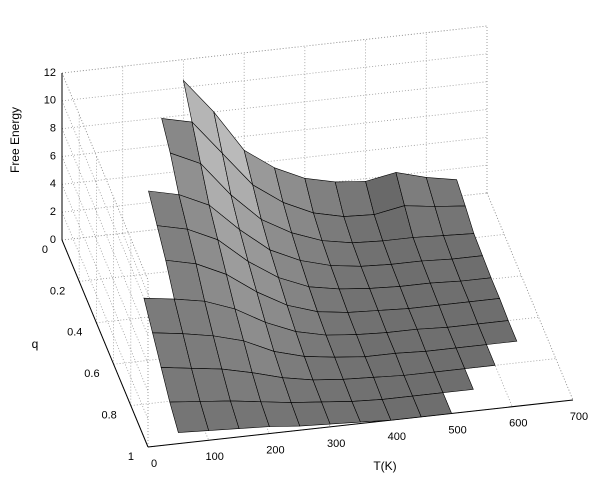  What do you see at coordinates (154, 464) in the screenshot?
I see `x-tick-label: 0` at bounding box center [154, 464].